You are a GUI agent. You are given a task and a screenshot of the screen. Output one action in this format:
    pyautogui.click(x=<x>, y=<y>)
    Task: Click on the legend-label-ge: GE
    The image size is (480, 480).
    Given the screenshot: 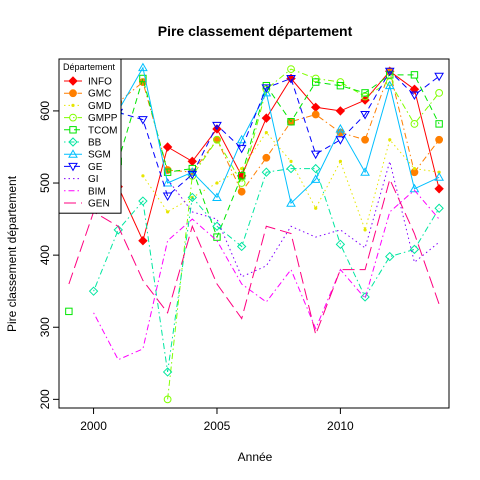 What is the action you would take?
    pyautogui.click(x=95, y=167)
    